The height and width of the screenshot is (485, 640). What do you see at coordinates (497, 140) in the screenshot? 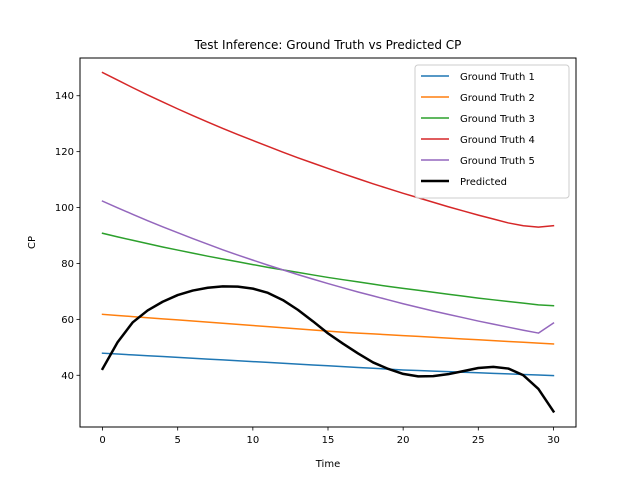
I see `legend-label: Ground Truth 4` at bounding box center [497, 140].